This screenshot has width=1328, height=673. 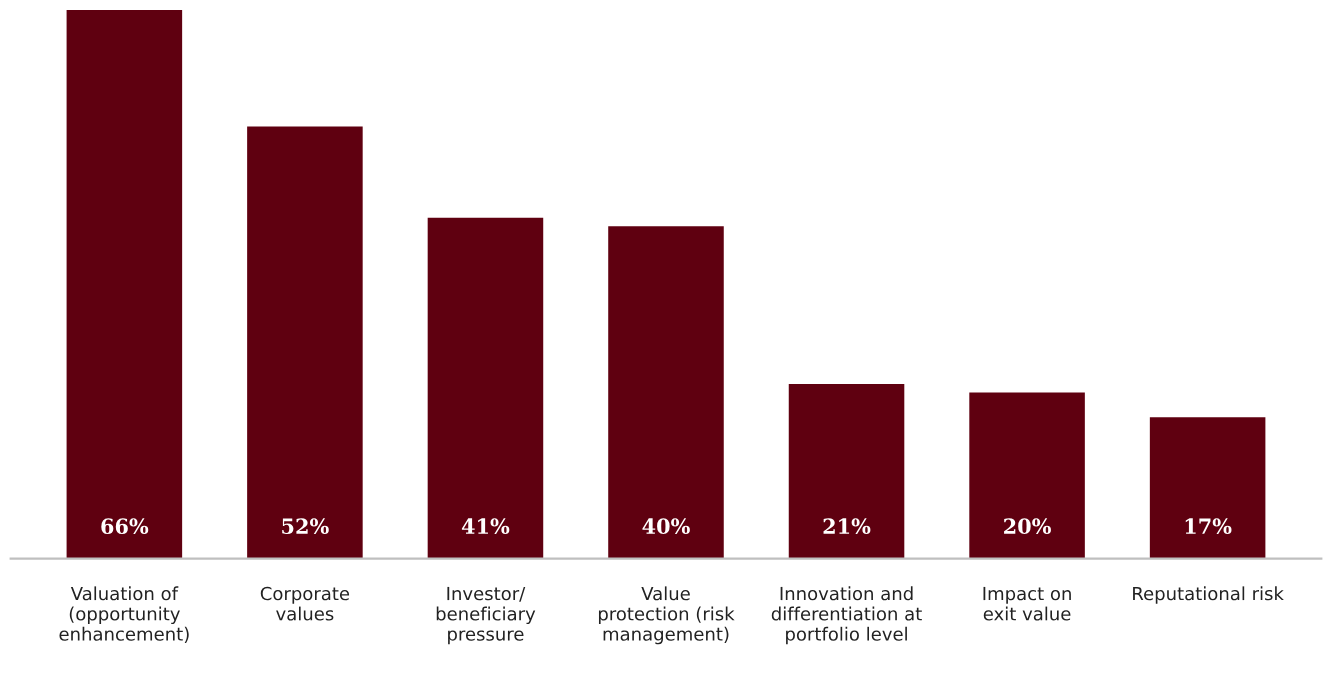 What do you see at coordinates (486, 615) in the screenshot?
I see `x-tick-label: Investor/ beneficiary pressure` at bounding box center [486, 615].